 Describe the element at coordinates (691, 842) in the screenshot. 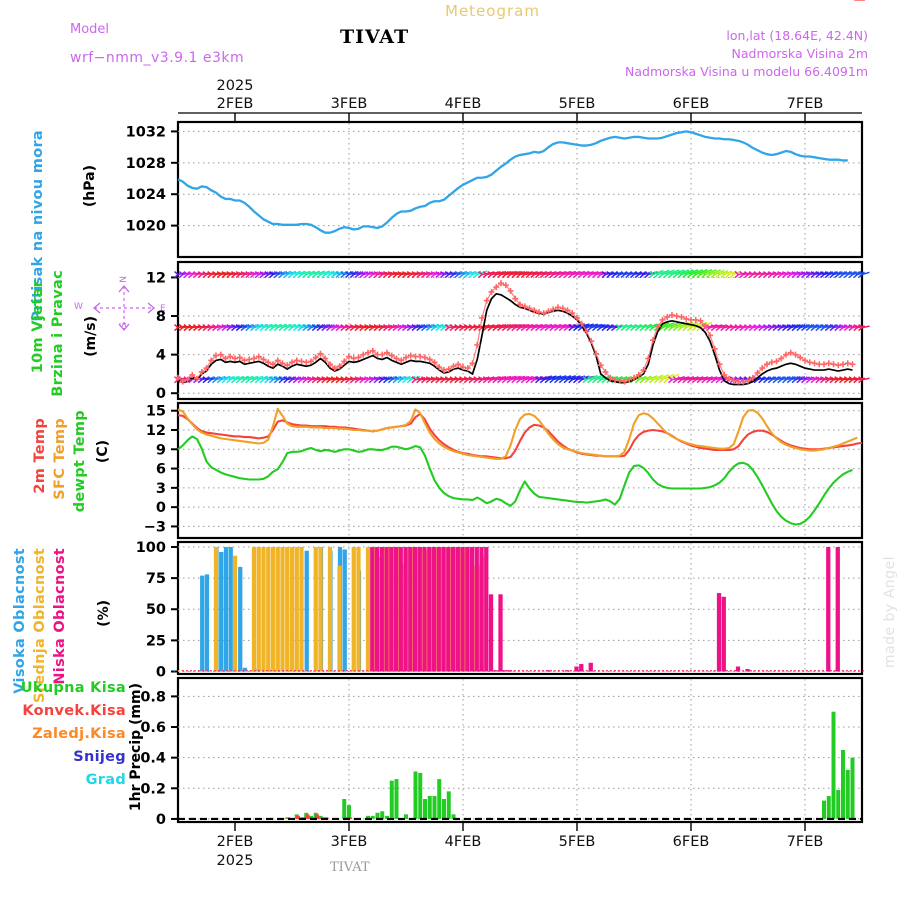

I see `bottom-axis-tick-label: 6FEB` at that location.